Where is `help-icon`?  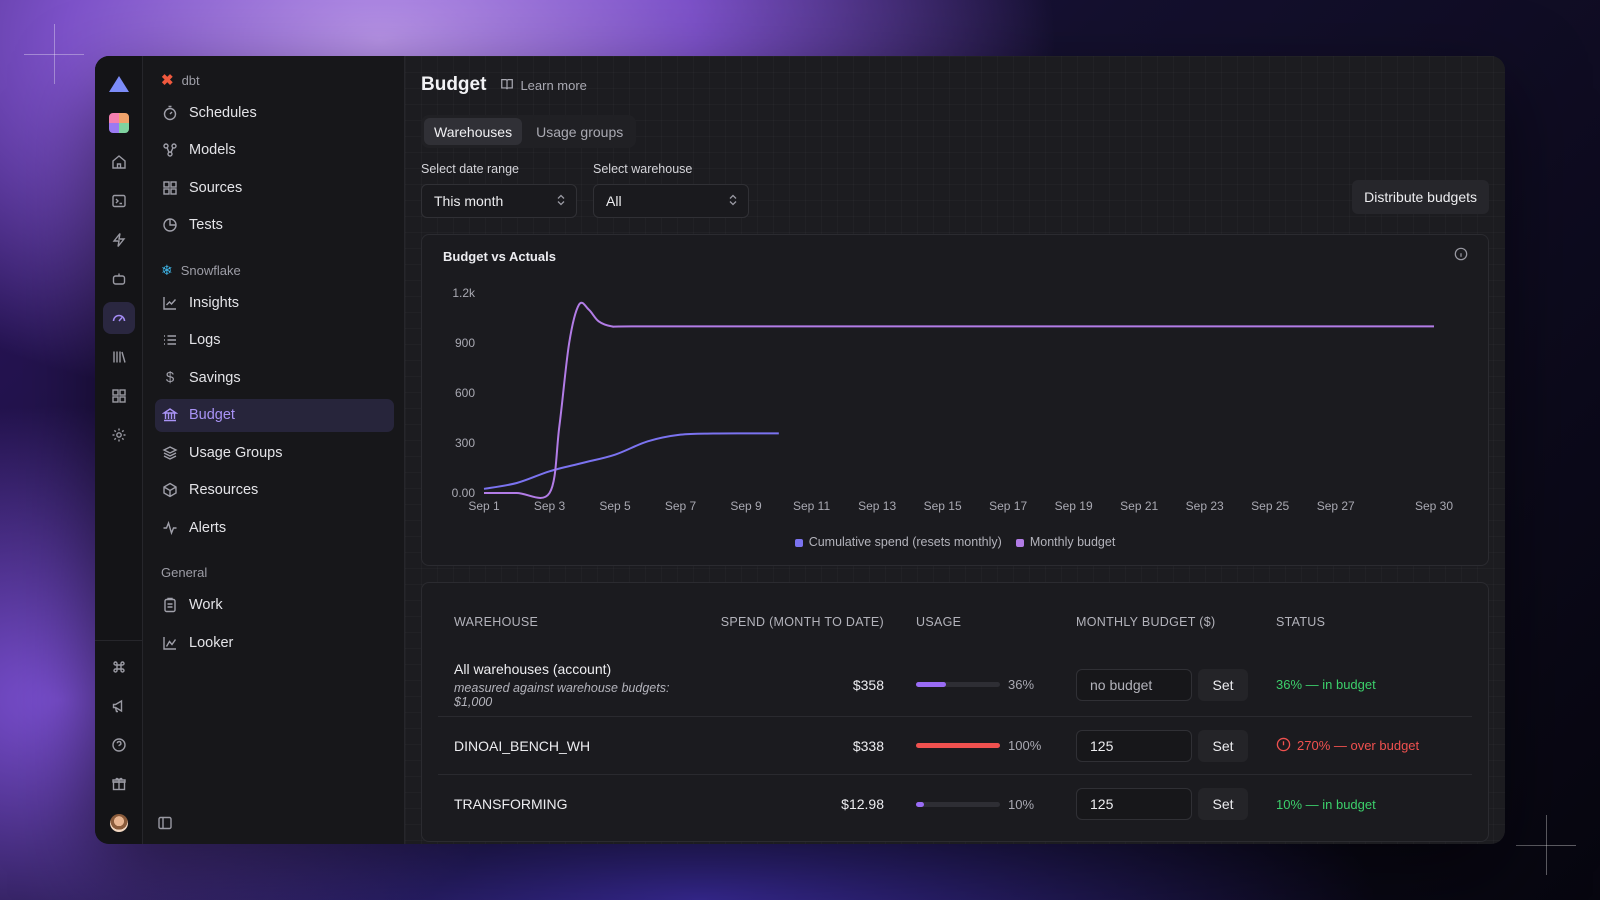 help-icon is located at coordinates (119, 745).